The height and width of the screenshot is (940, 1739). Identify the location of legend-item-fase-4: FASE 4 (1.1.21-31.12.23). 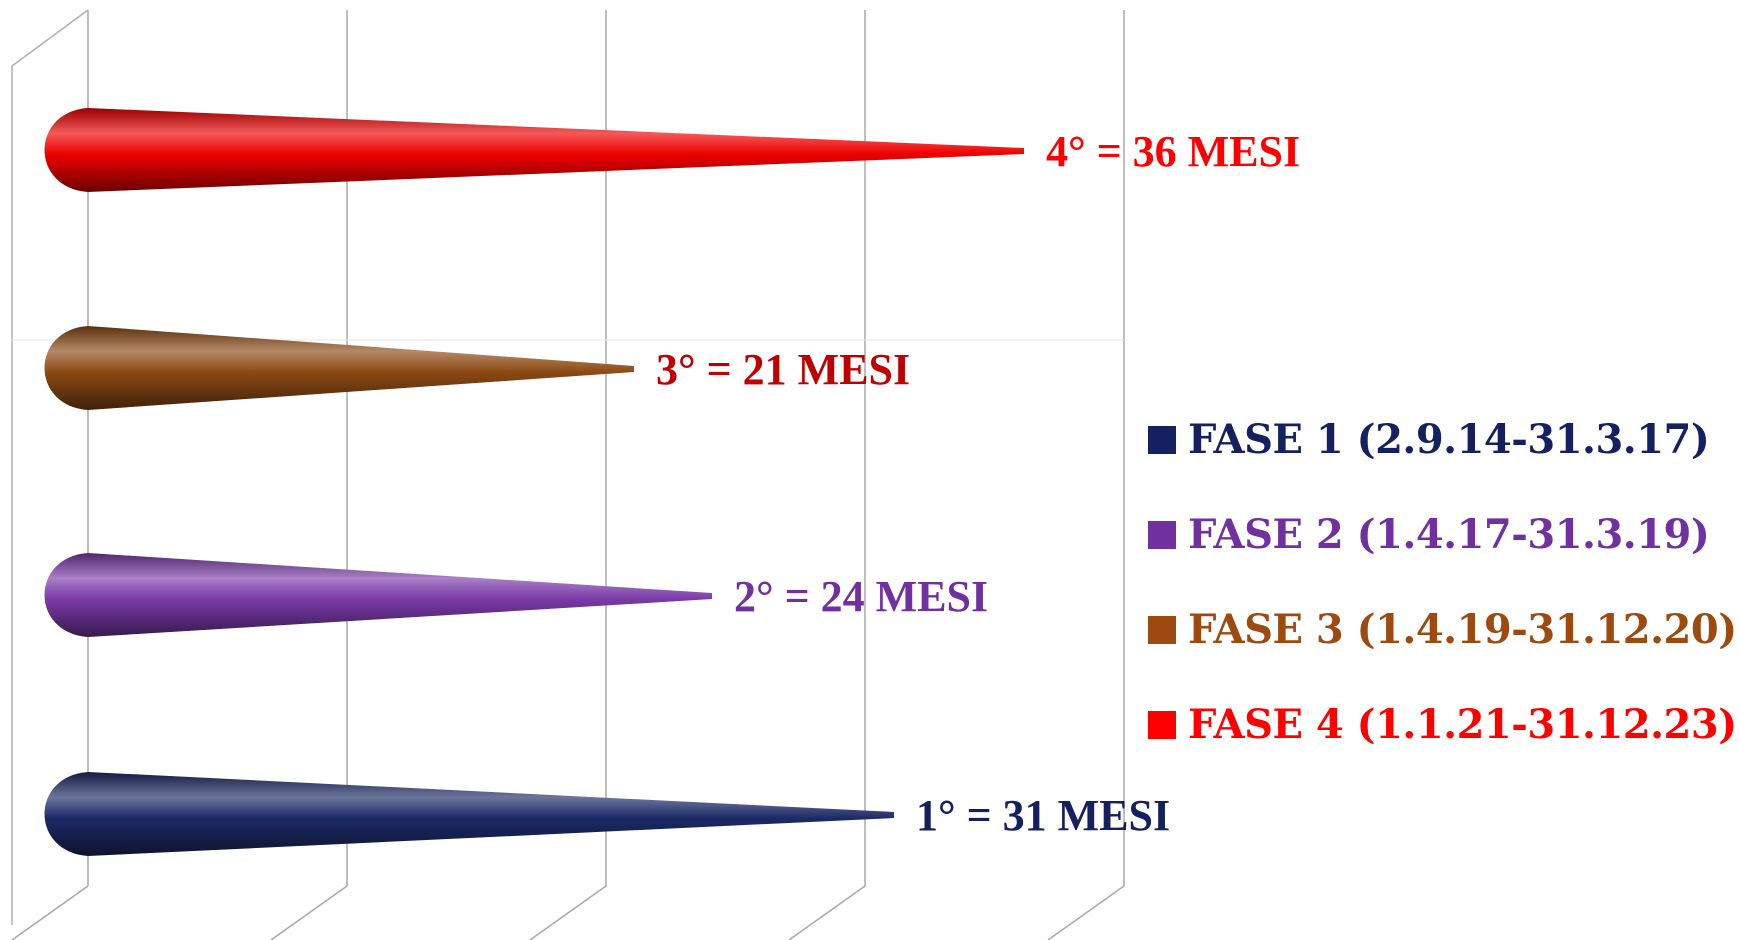
(1442, 724).